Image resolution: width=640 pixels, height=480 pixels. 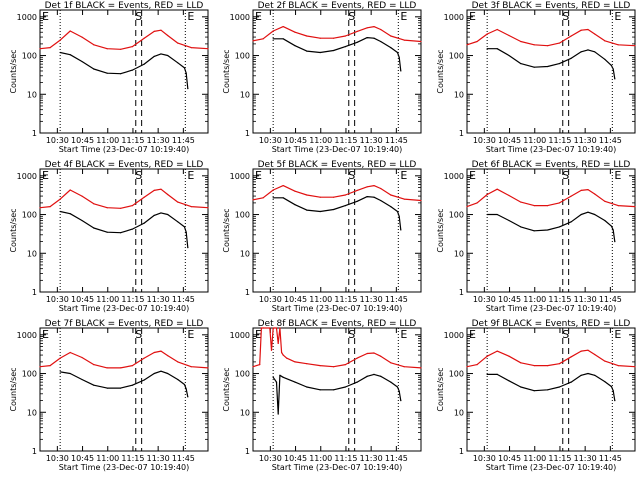 I want to click on chart-title: Det 8f BLACK = Events, RED = LLD, so click(x=337, y=324).